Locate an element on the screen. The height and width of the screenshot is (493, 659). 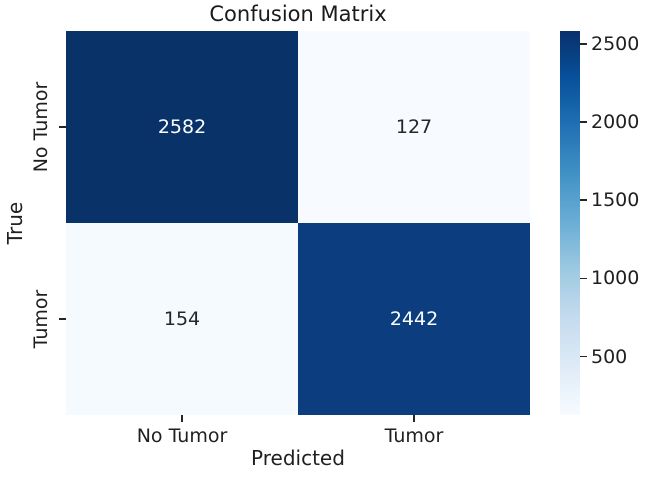
heatmap-cell: 127 is located at coordinates (414, 127).